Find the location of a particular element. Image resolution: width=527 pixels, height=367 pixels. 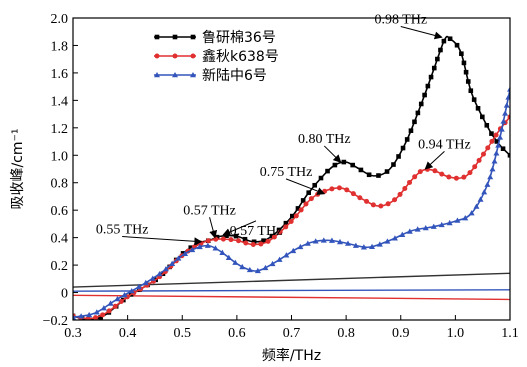

y-tick-label: 1.0 is located at coordinates (60, 156).